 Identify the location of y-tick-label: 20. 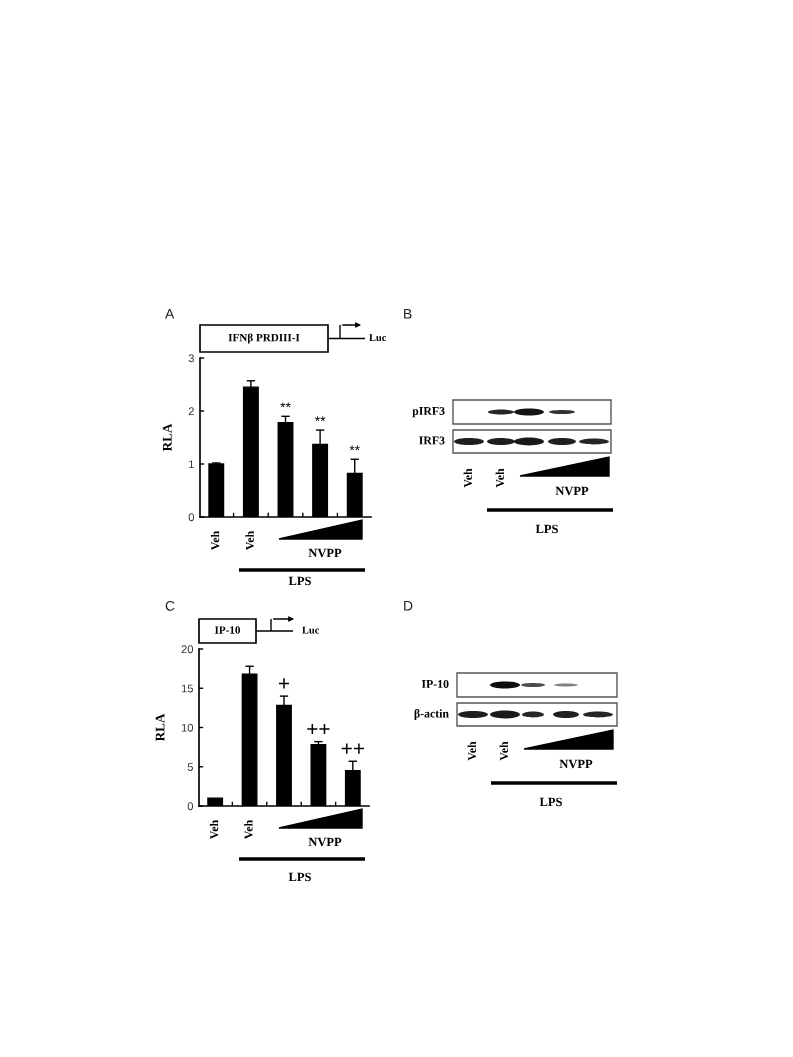
(187, 649).